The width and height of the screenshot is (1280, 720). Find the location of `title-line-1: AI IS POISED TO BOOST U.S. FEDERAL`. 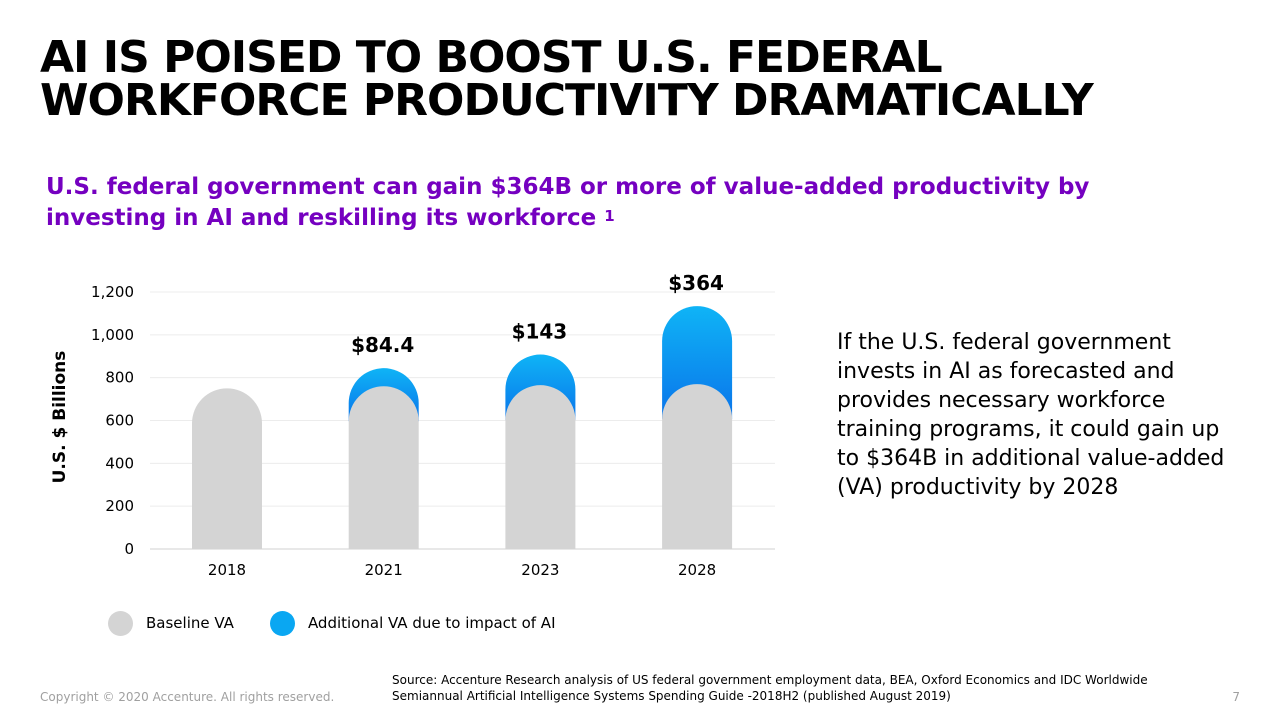

title-line-1: AI IS POISED TO BOOST U.S. FEDERAL is located at coordinates (491, 57).